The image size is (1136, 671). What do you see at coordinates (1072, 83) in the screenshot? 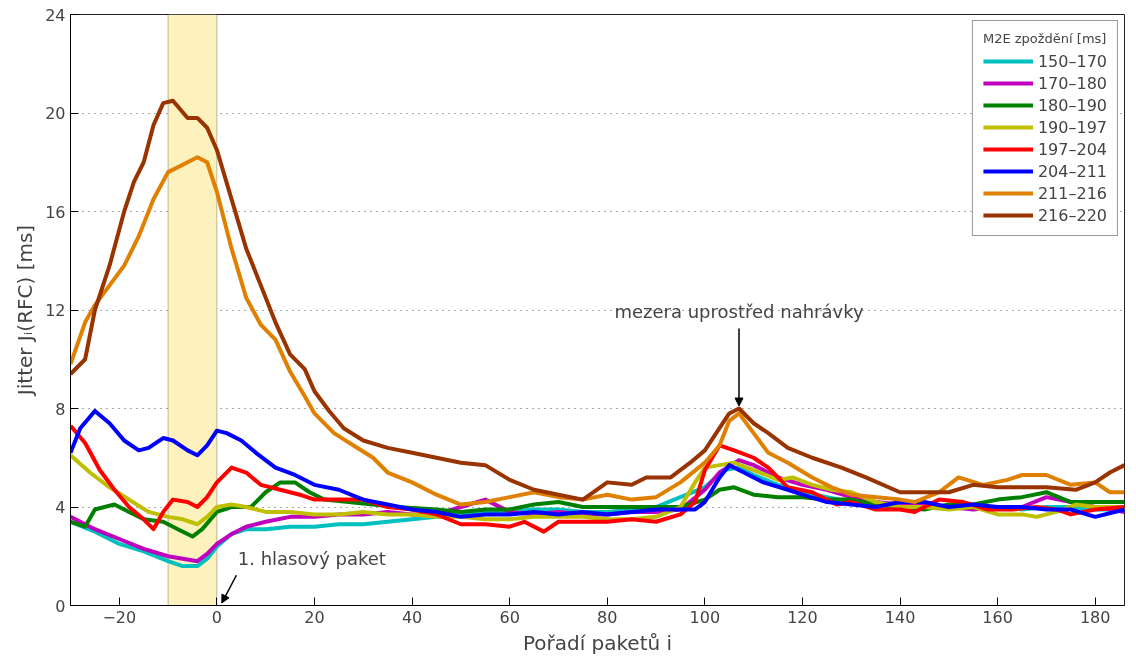
I see `legend-label: 170–180` at bounding box center [1072, 83].